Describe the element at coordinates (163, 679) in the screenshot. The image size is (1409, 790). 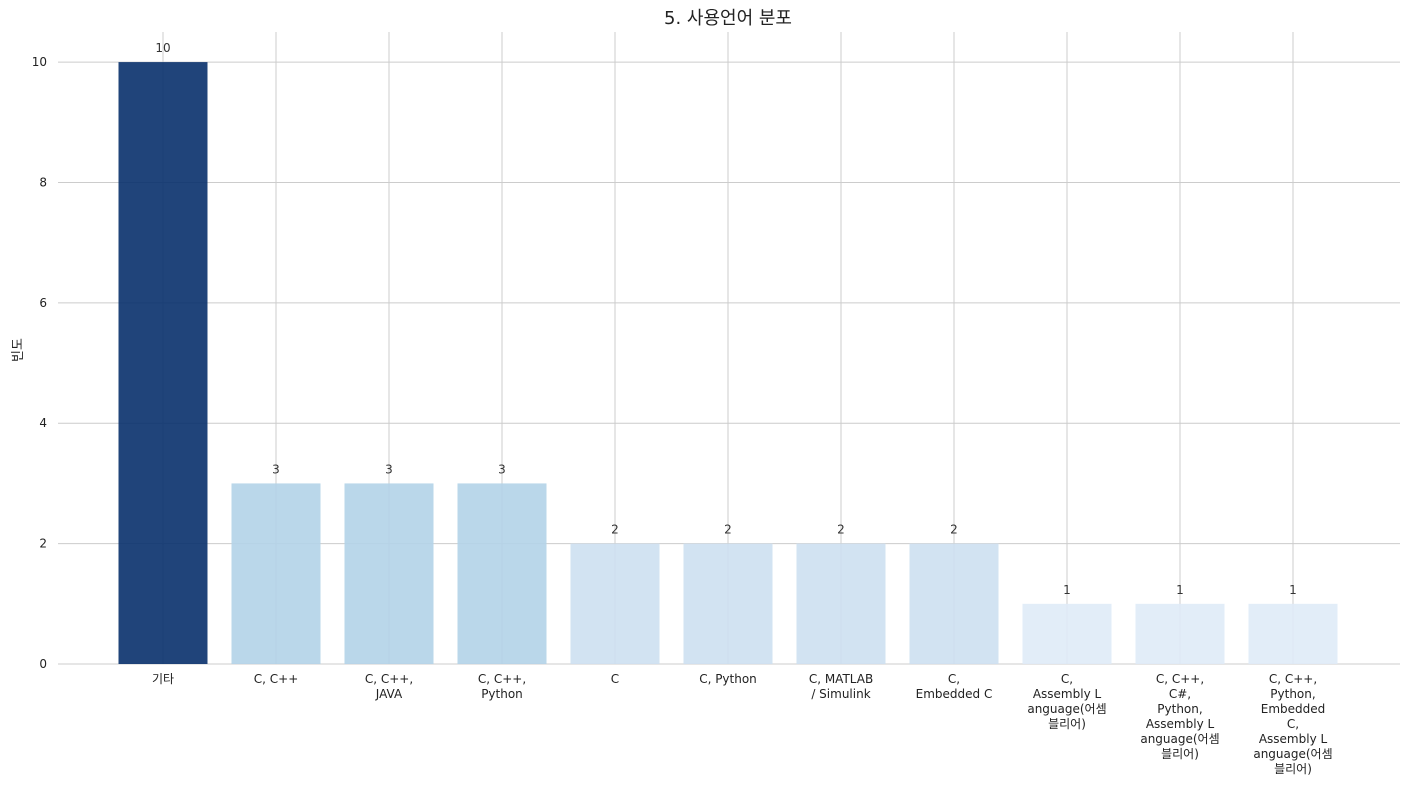
I see `x-tick-label: 기타` at that location.